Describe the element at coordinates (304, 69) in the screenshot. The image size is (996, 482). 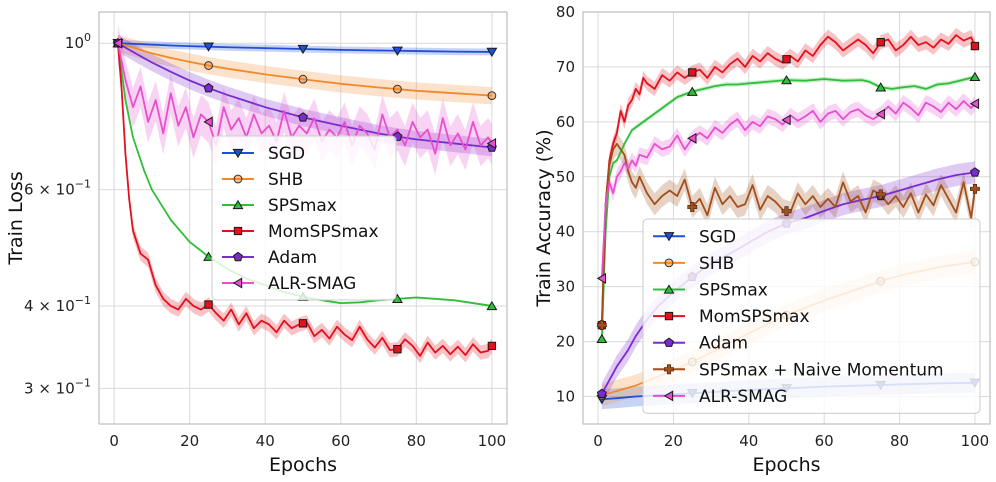
I see `line-shb` at that location.